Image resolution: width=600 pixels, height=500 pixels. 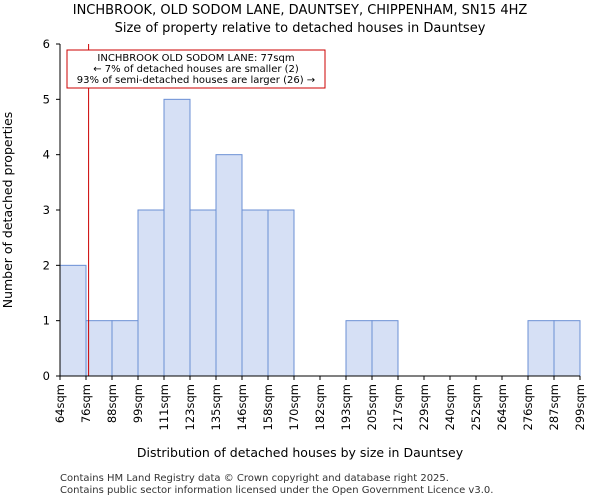 What do you see at coordinates (46, 44) in the screenshot?
I see `y-tick-label: 6` at bounding box center [46, 44].